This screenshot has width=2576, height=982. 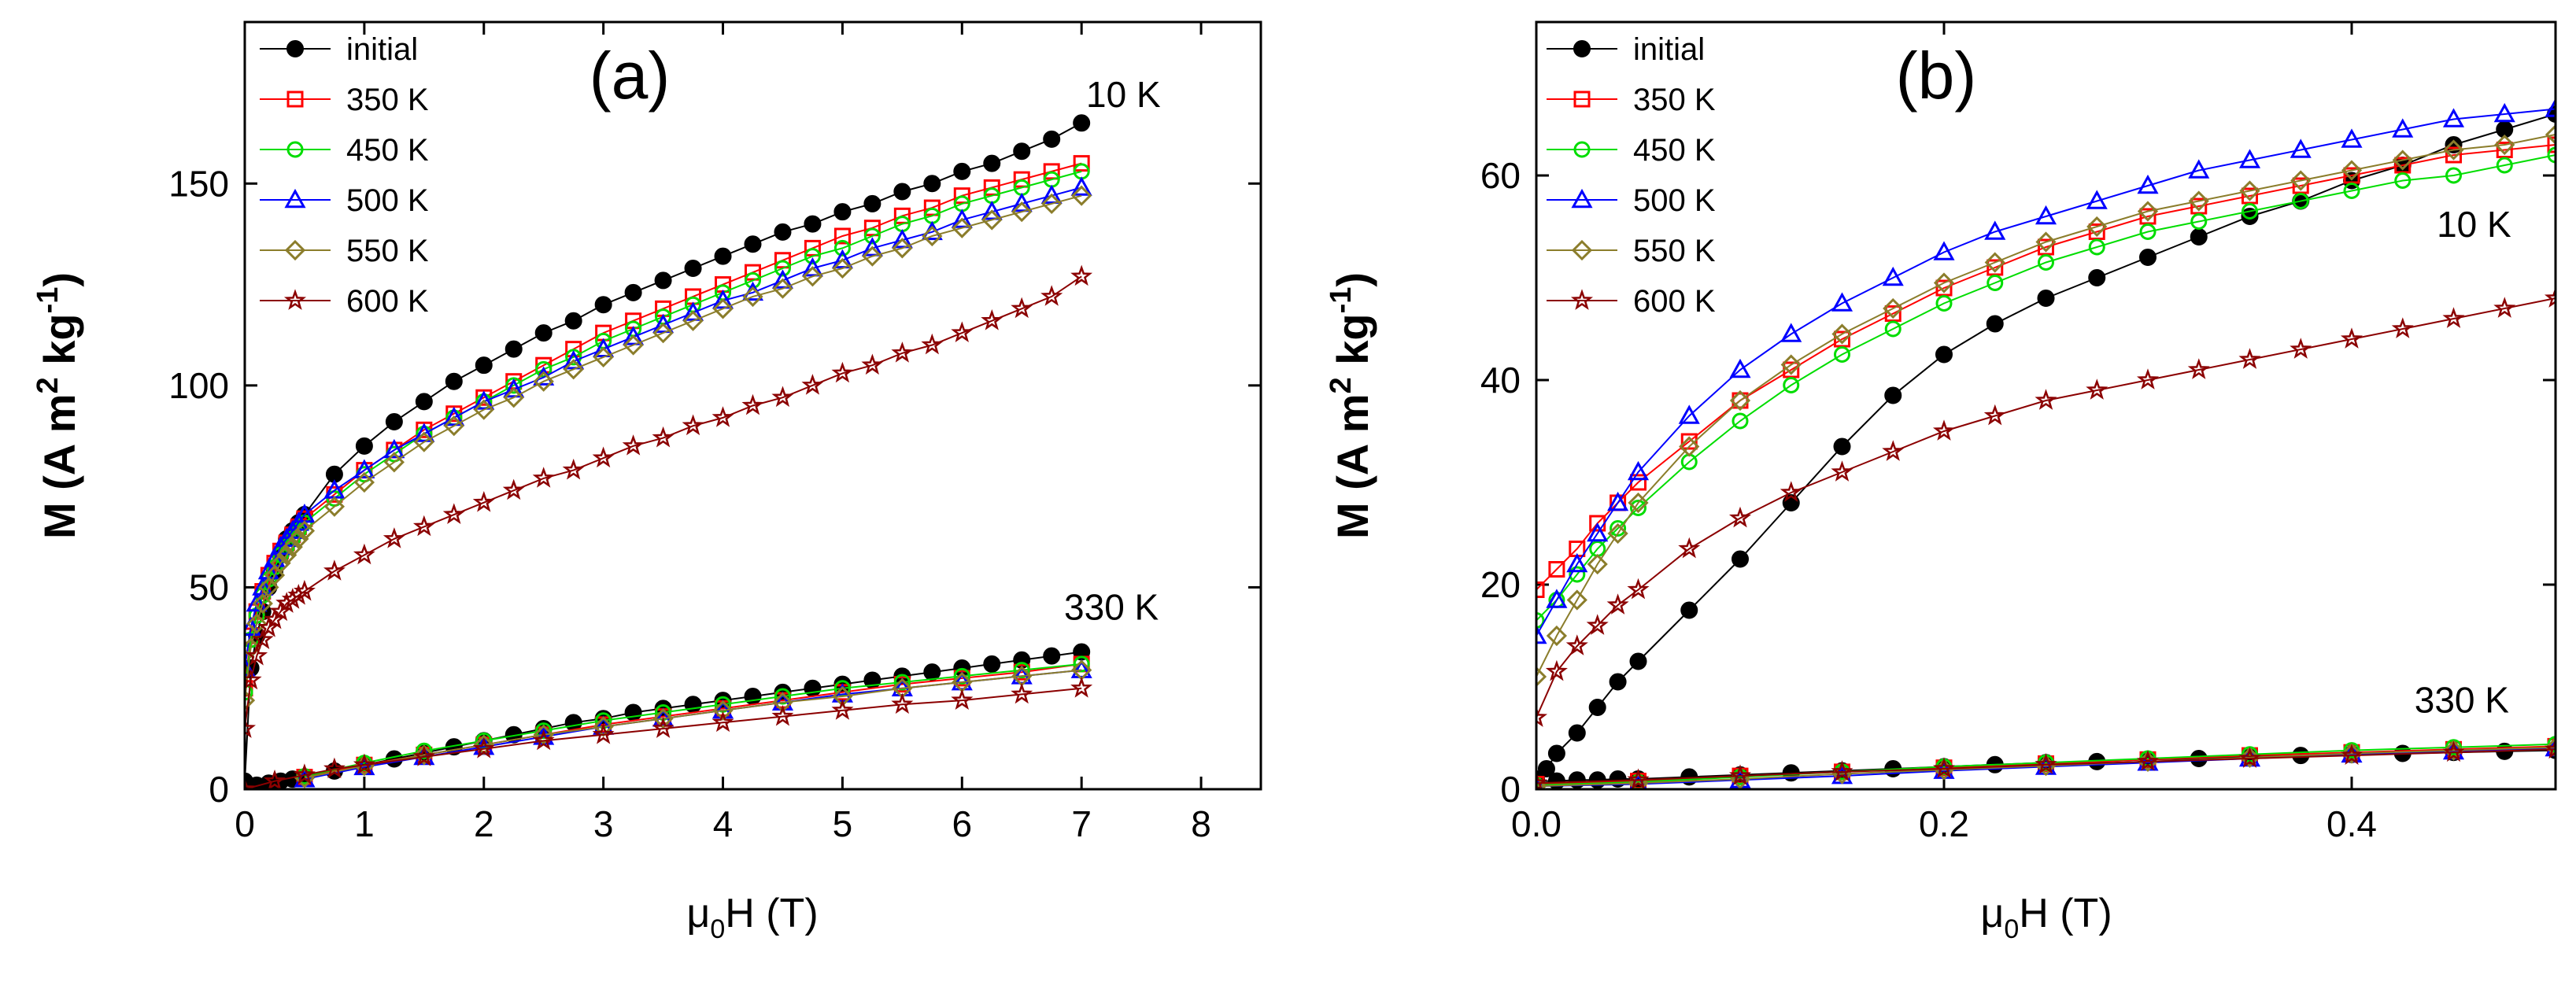 What do you see at coordinates (1352, 466) in the screenshot?
I see `y-axis-label-main: M (A m` at bounding box center [1352, 466].